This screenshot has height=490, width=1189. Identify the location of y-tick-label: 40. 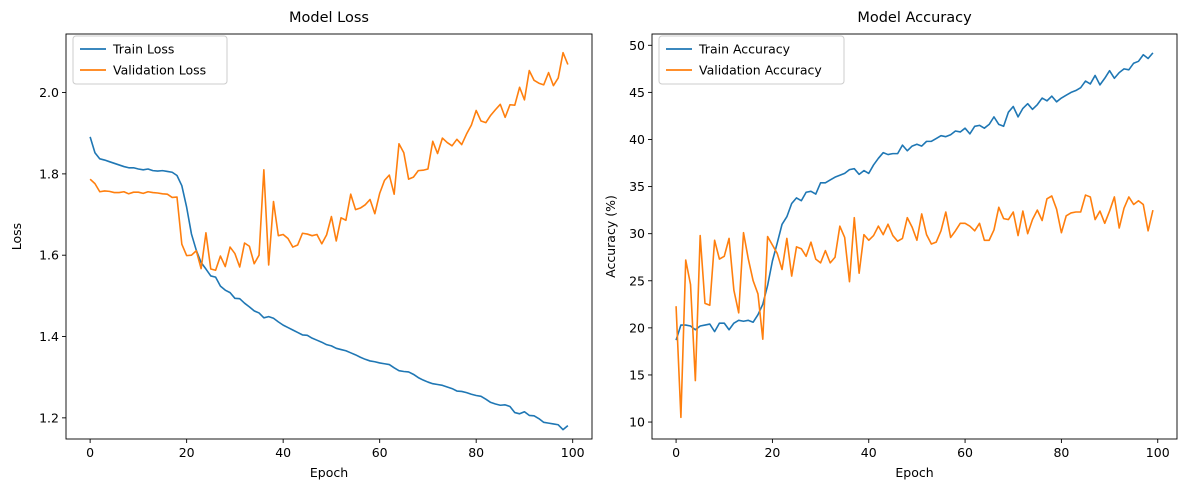
(637, 139).